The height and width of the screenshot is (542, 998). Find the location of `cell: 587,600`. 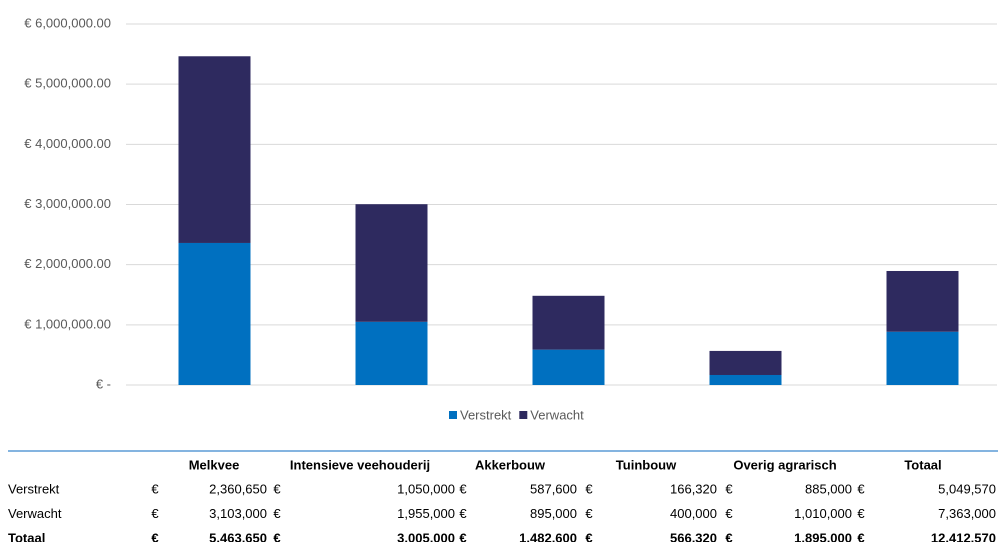

cell: 587,600 is located at coordinates (553, 488).